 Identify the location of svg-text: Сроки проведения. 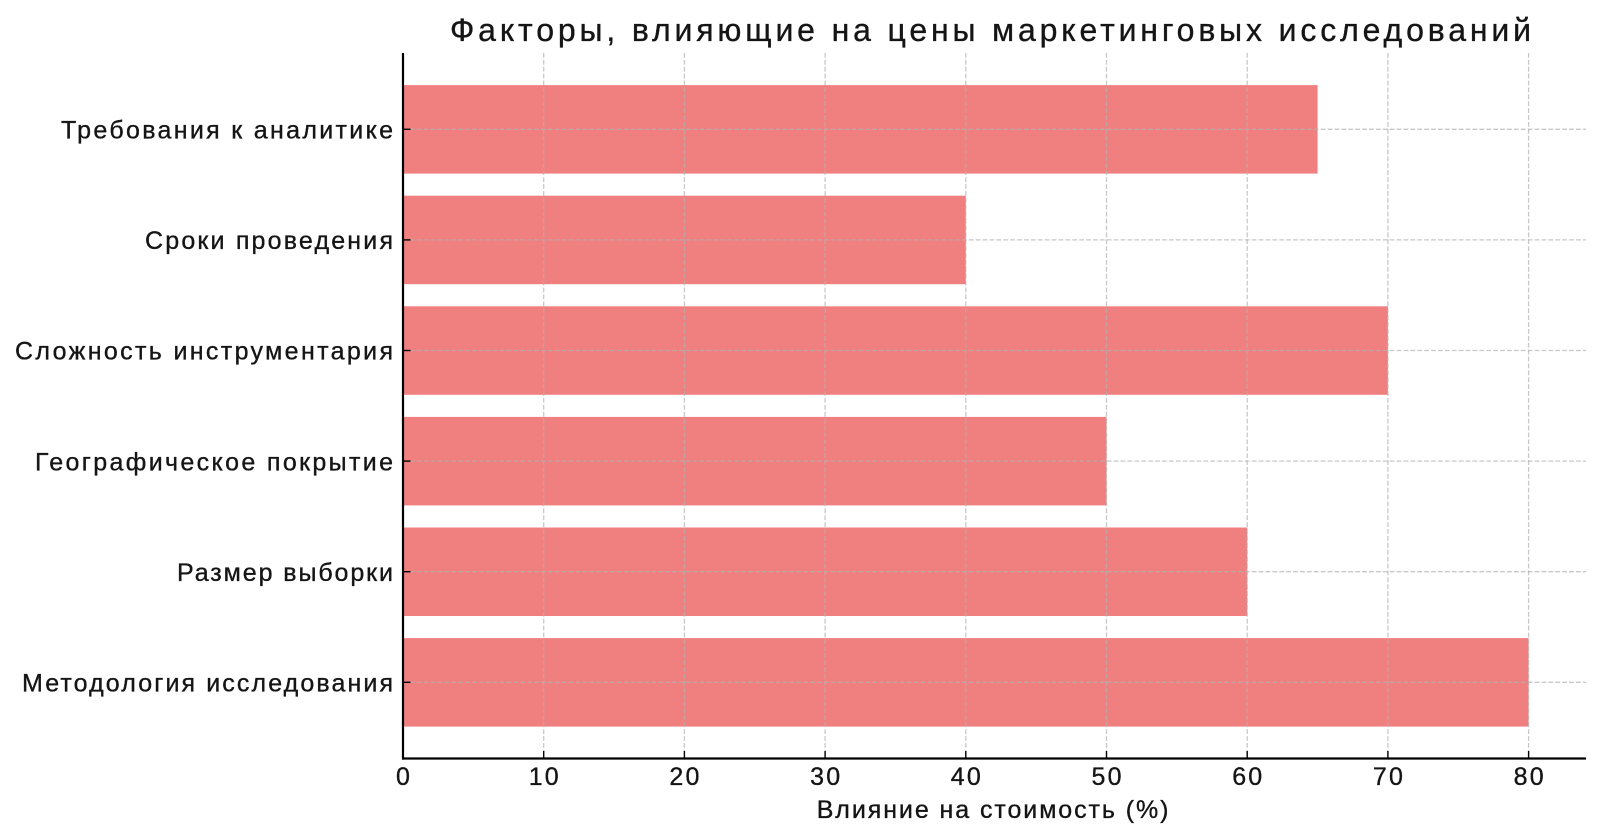
(269, 241).